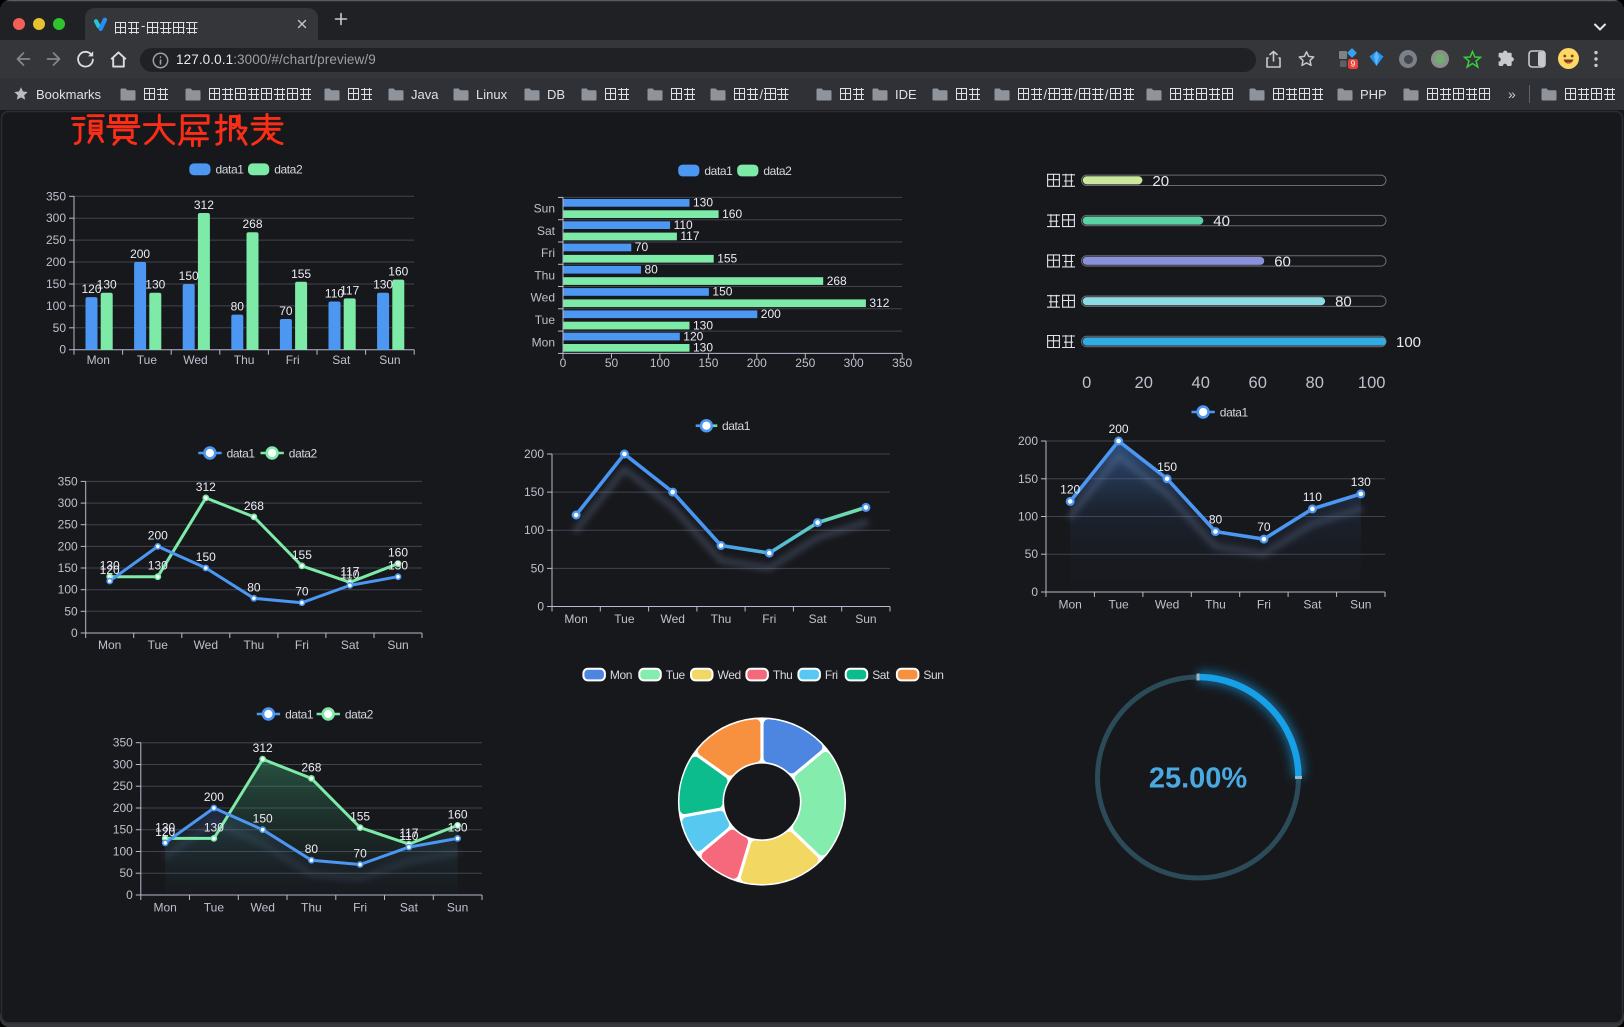 This screenshot has width=1624, height=1027. What do you see at coordinates (689, 236) in the screenshot?
I see `svg-text: 117` at bounding box center [689, 236].